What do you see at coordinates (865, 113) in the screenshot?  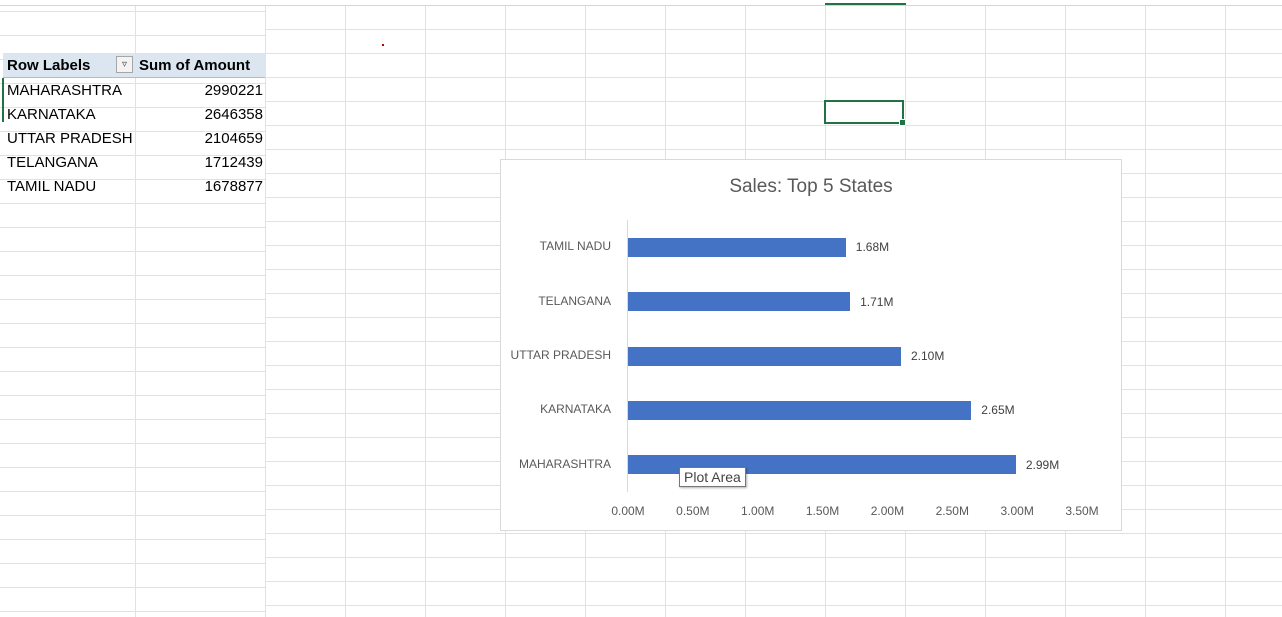 I see `active-cell` at bounding box center [865, 113].